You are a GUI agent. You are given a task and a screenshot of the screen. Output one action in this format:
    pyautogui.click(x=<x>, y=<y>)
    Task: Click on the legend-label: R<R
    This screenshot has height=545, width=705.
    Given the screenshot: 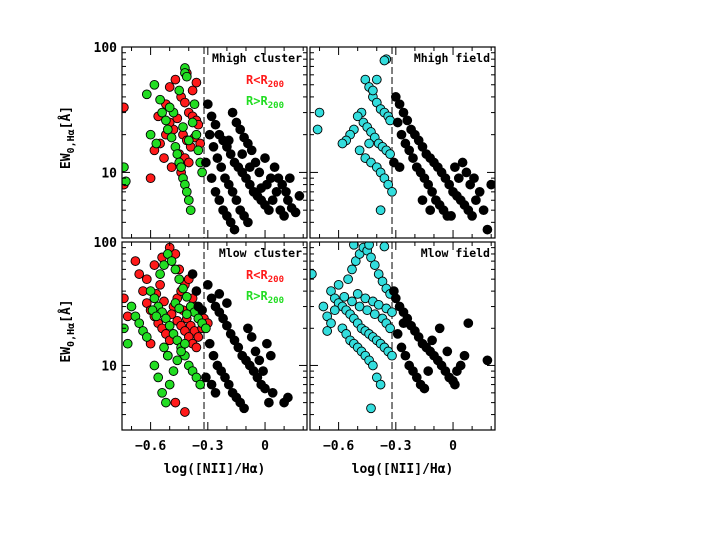 What is the action you would take?
    pyautogui.click(x=257, y=275)
    